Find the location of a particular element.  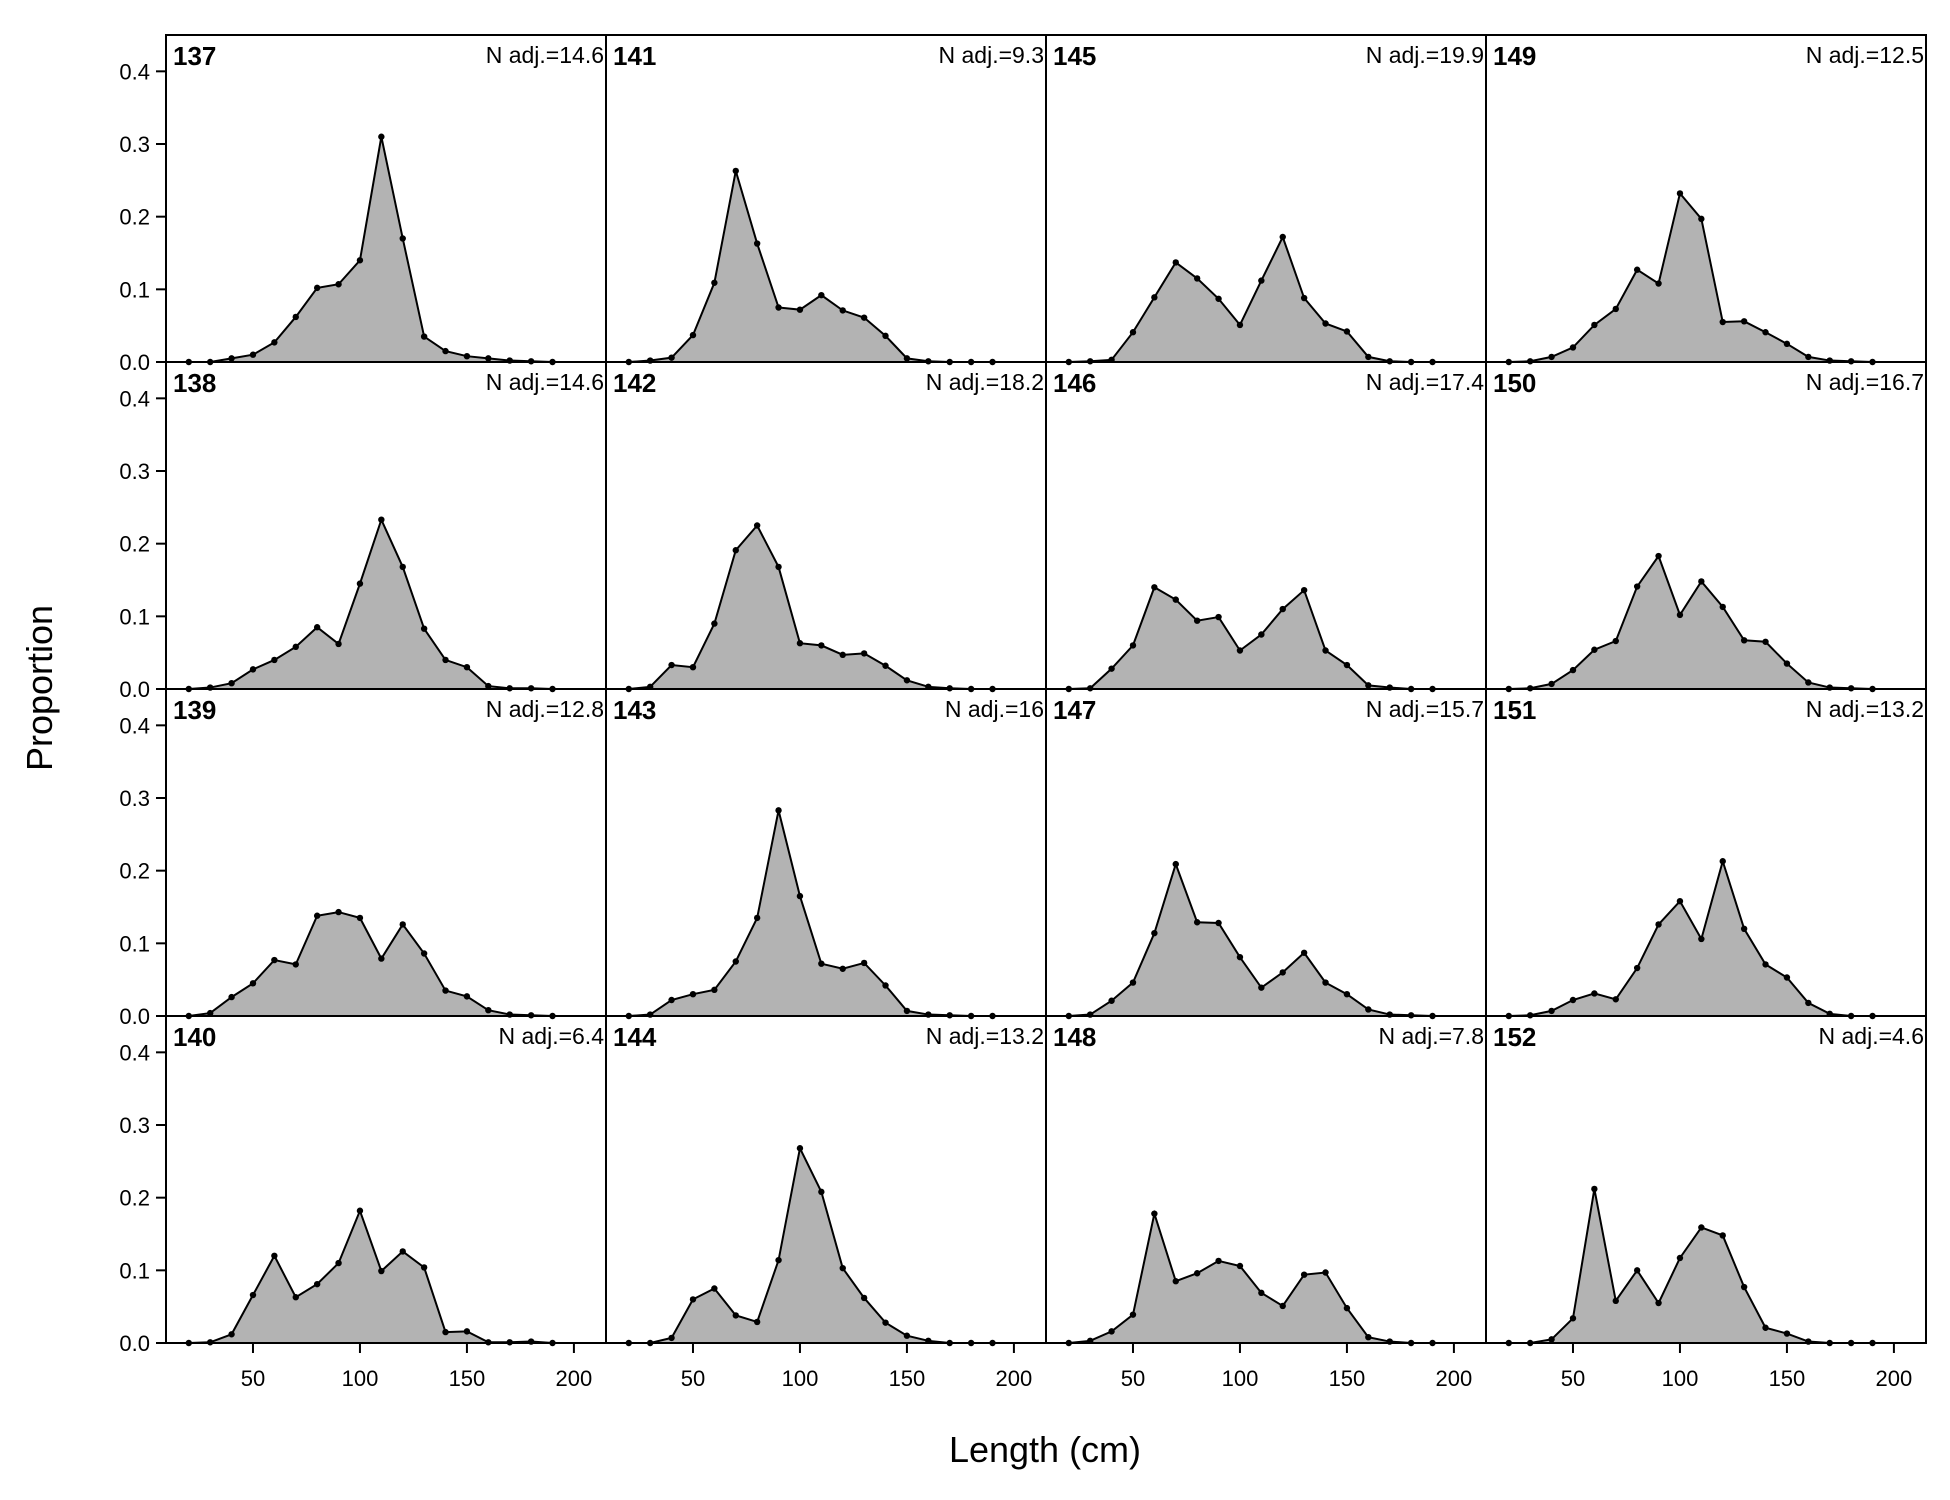

panel-138-nadj-label: N adj.=14.6 is located at coordinates (545, 382).